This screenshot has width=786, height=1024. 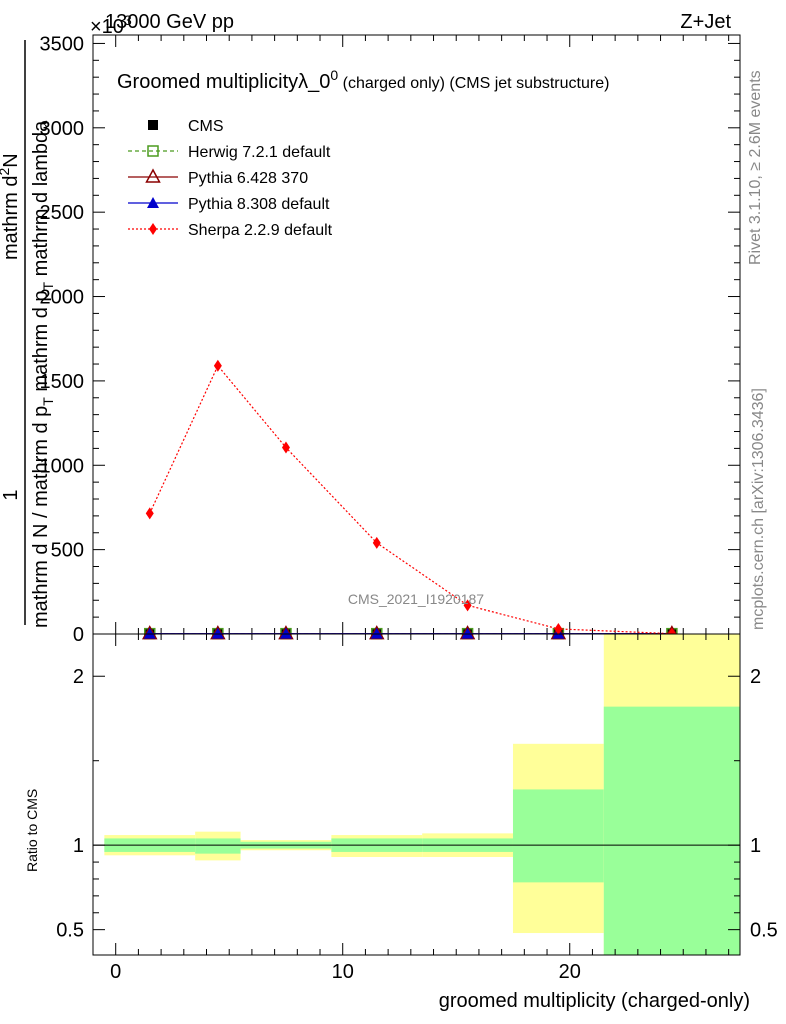 What do you see at coordinates (70, 931) in the screenshot?
I see `ratio-ytick-label-0: 0.5` at bounding box center [70, 931].